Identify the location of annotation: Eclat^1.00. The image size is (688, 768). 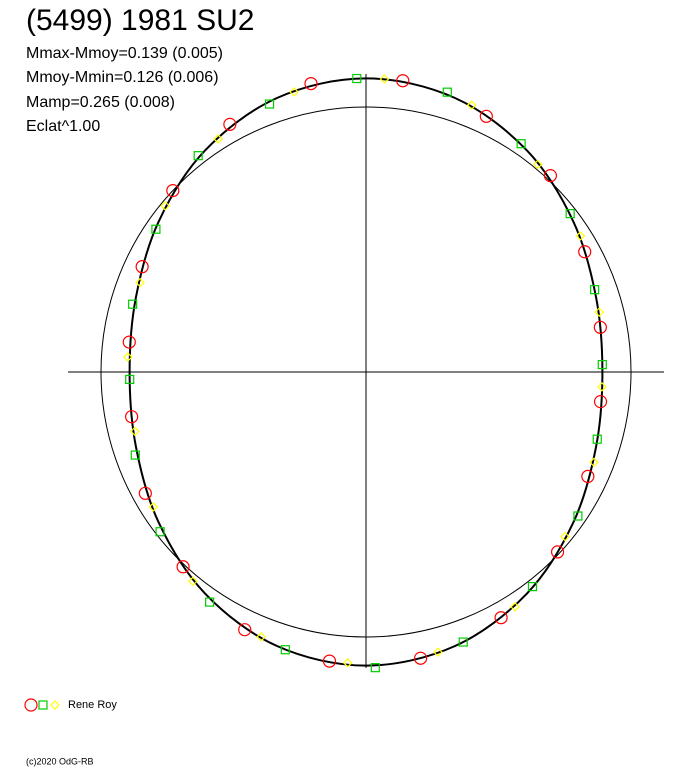
(63, 126).